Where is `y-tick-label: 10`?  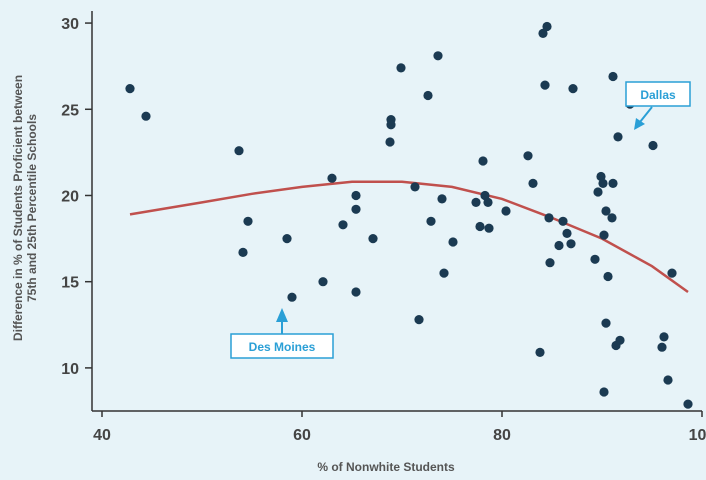
y-tick-label: 10 is located at coordinates (70, 369).